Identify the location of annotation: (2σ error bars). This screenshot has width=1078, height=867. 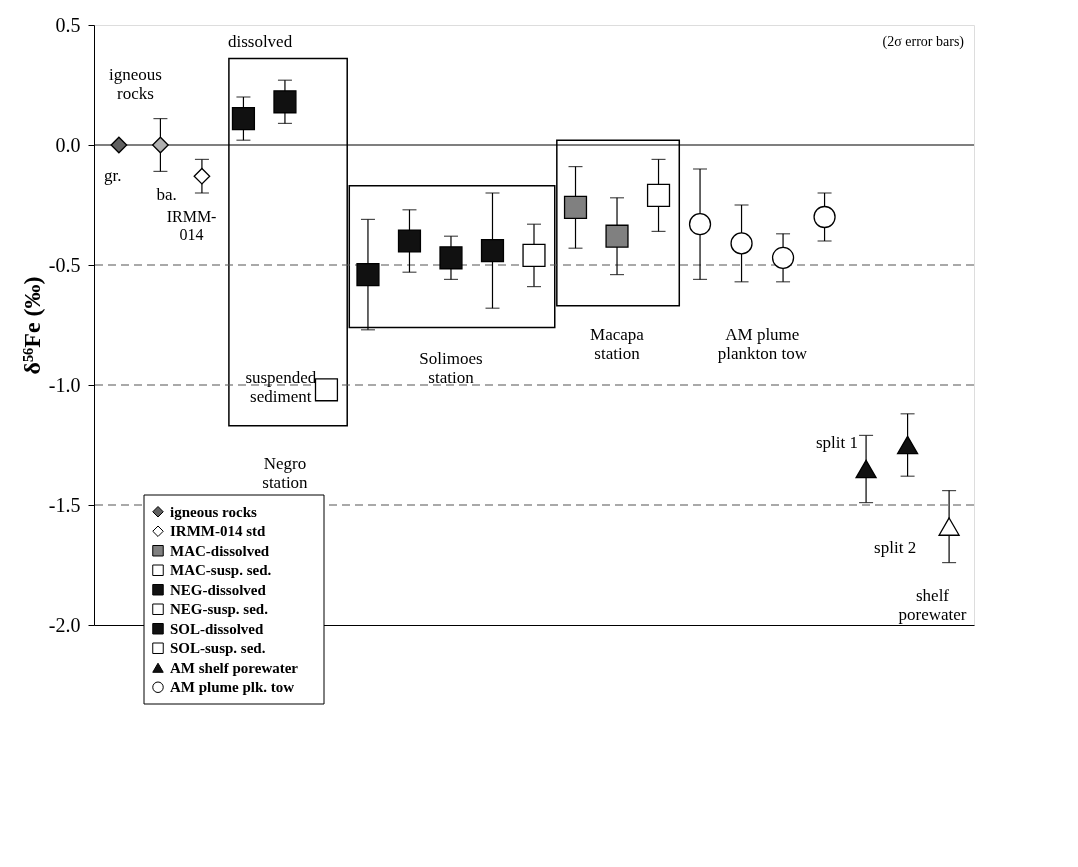
(923, 42).